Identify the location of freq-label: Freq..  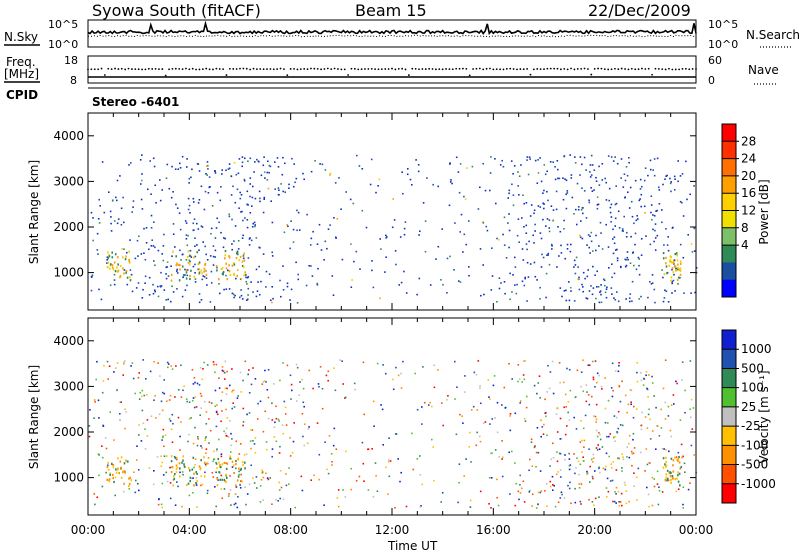
(21, 62).